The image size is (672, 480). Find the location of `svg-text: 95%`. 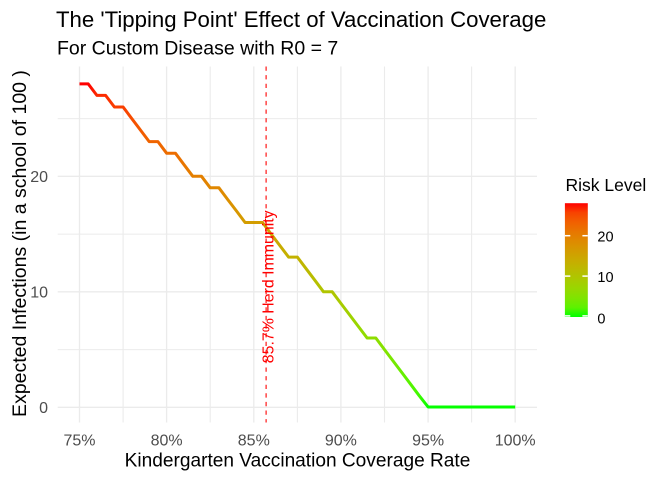

svg-text: 95% is located at coordinates (428, 440).